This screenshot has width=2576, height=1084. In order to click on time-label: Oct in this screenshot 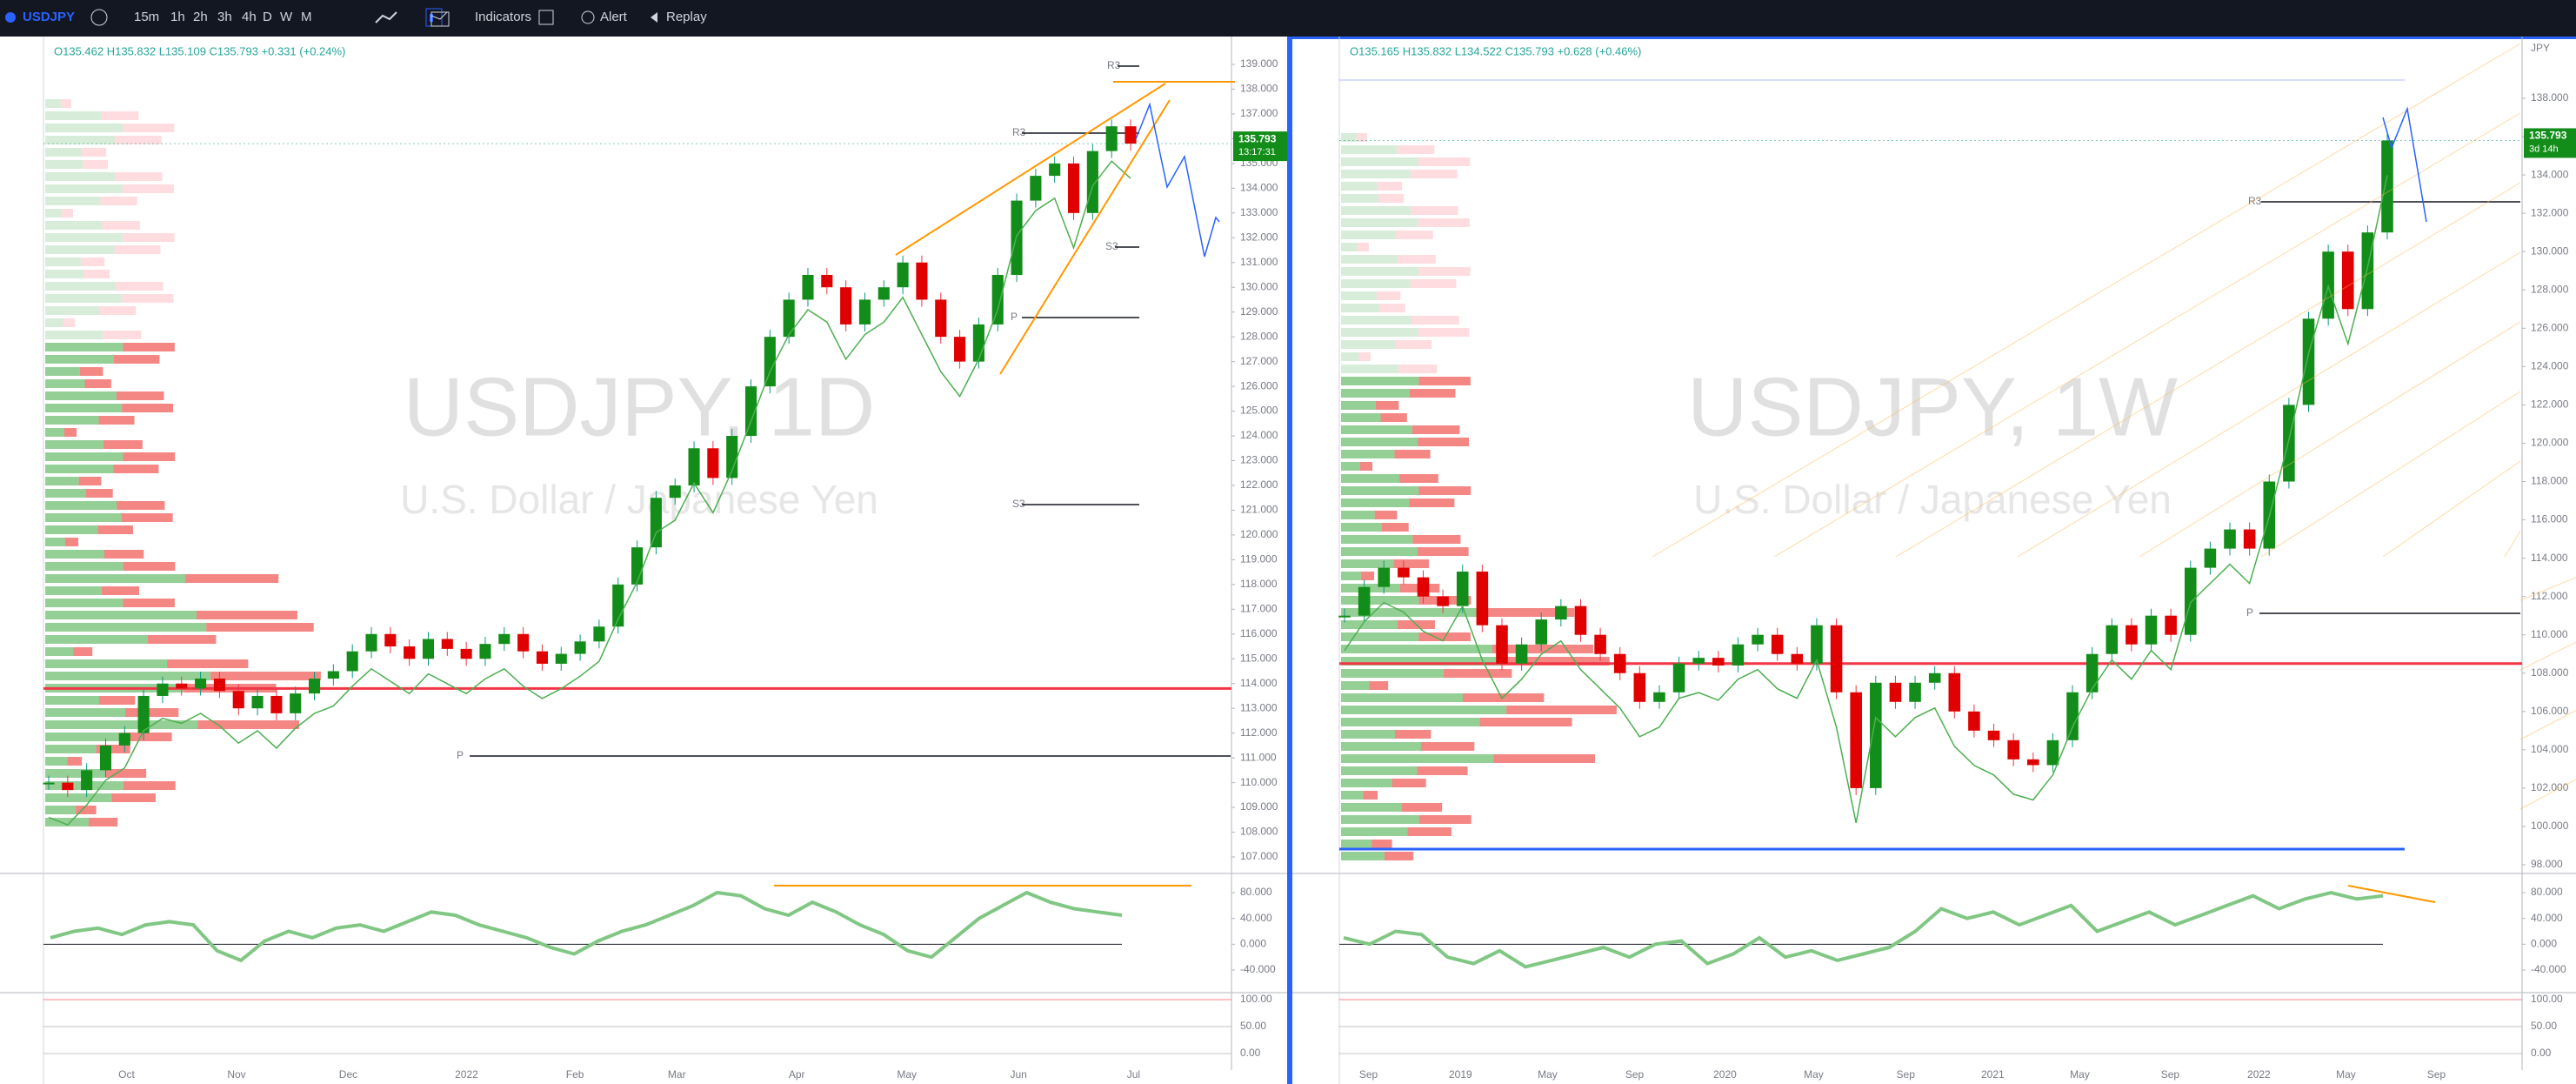, I will do `click(126, 1074)`.